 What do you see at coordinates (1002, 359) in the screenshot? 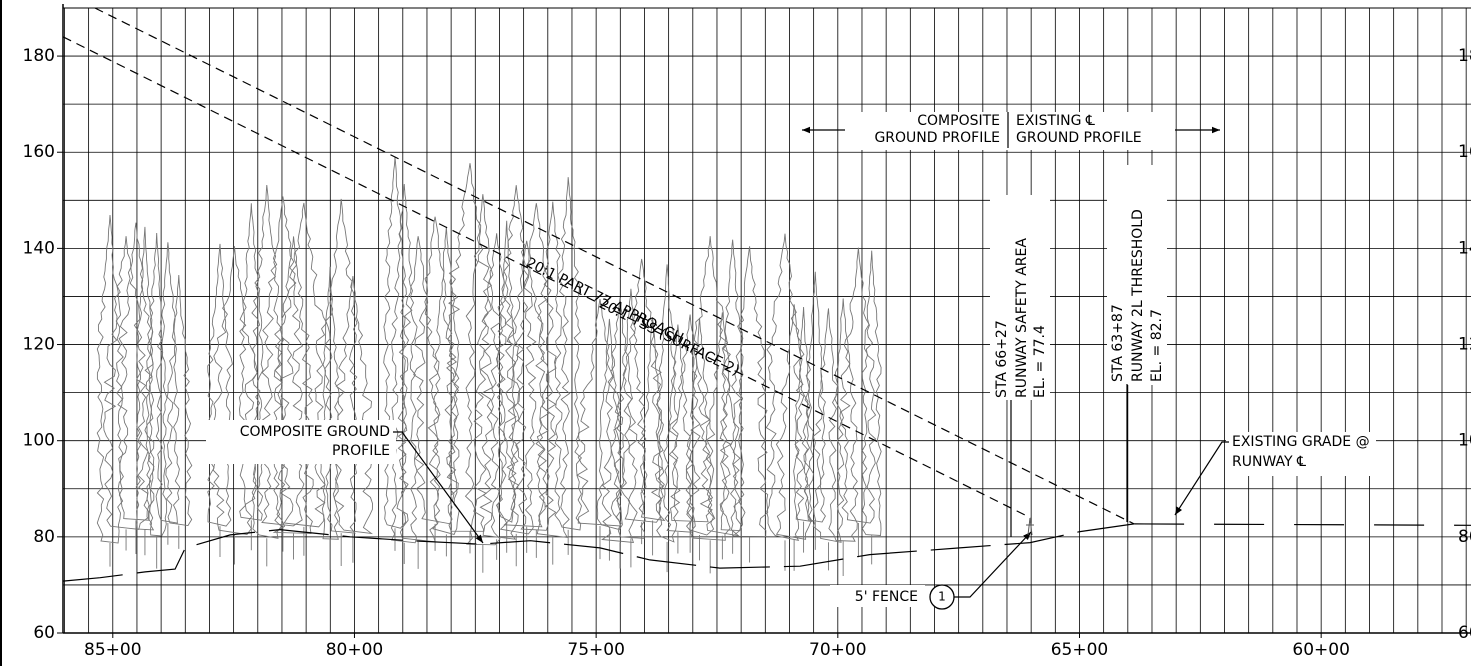
I see `sta-label: STA 66+27` at bounding box center [1002, 359].